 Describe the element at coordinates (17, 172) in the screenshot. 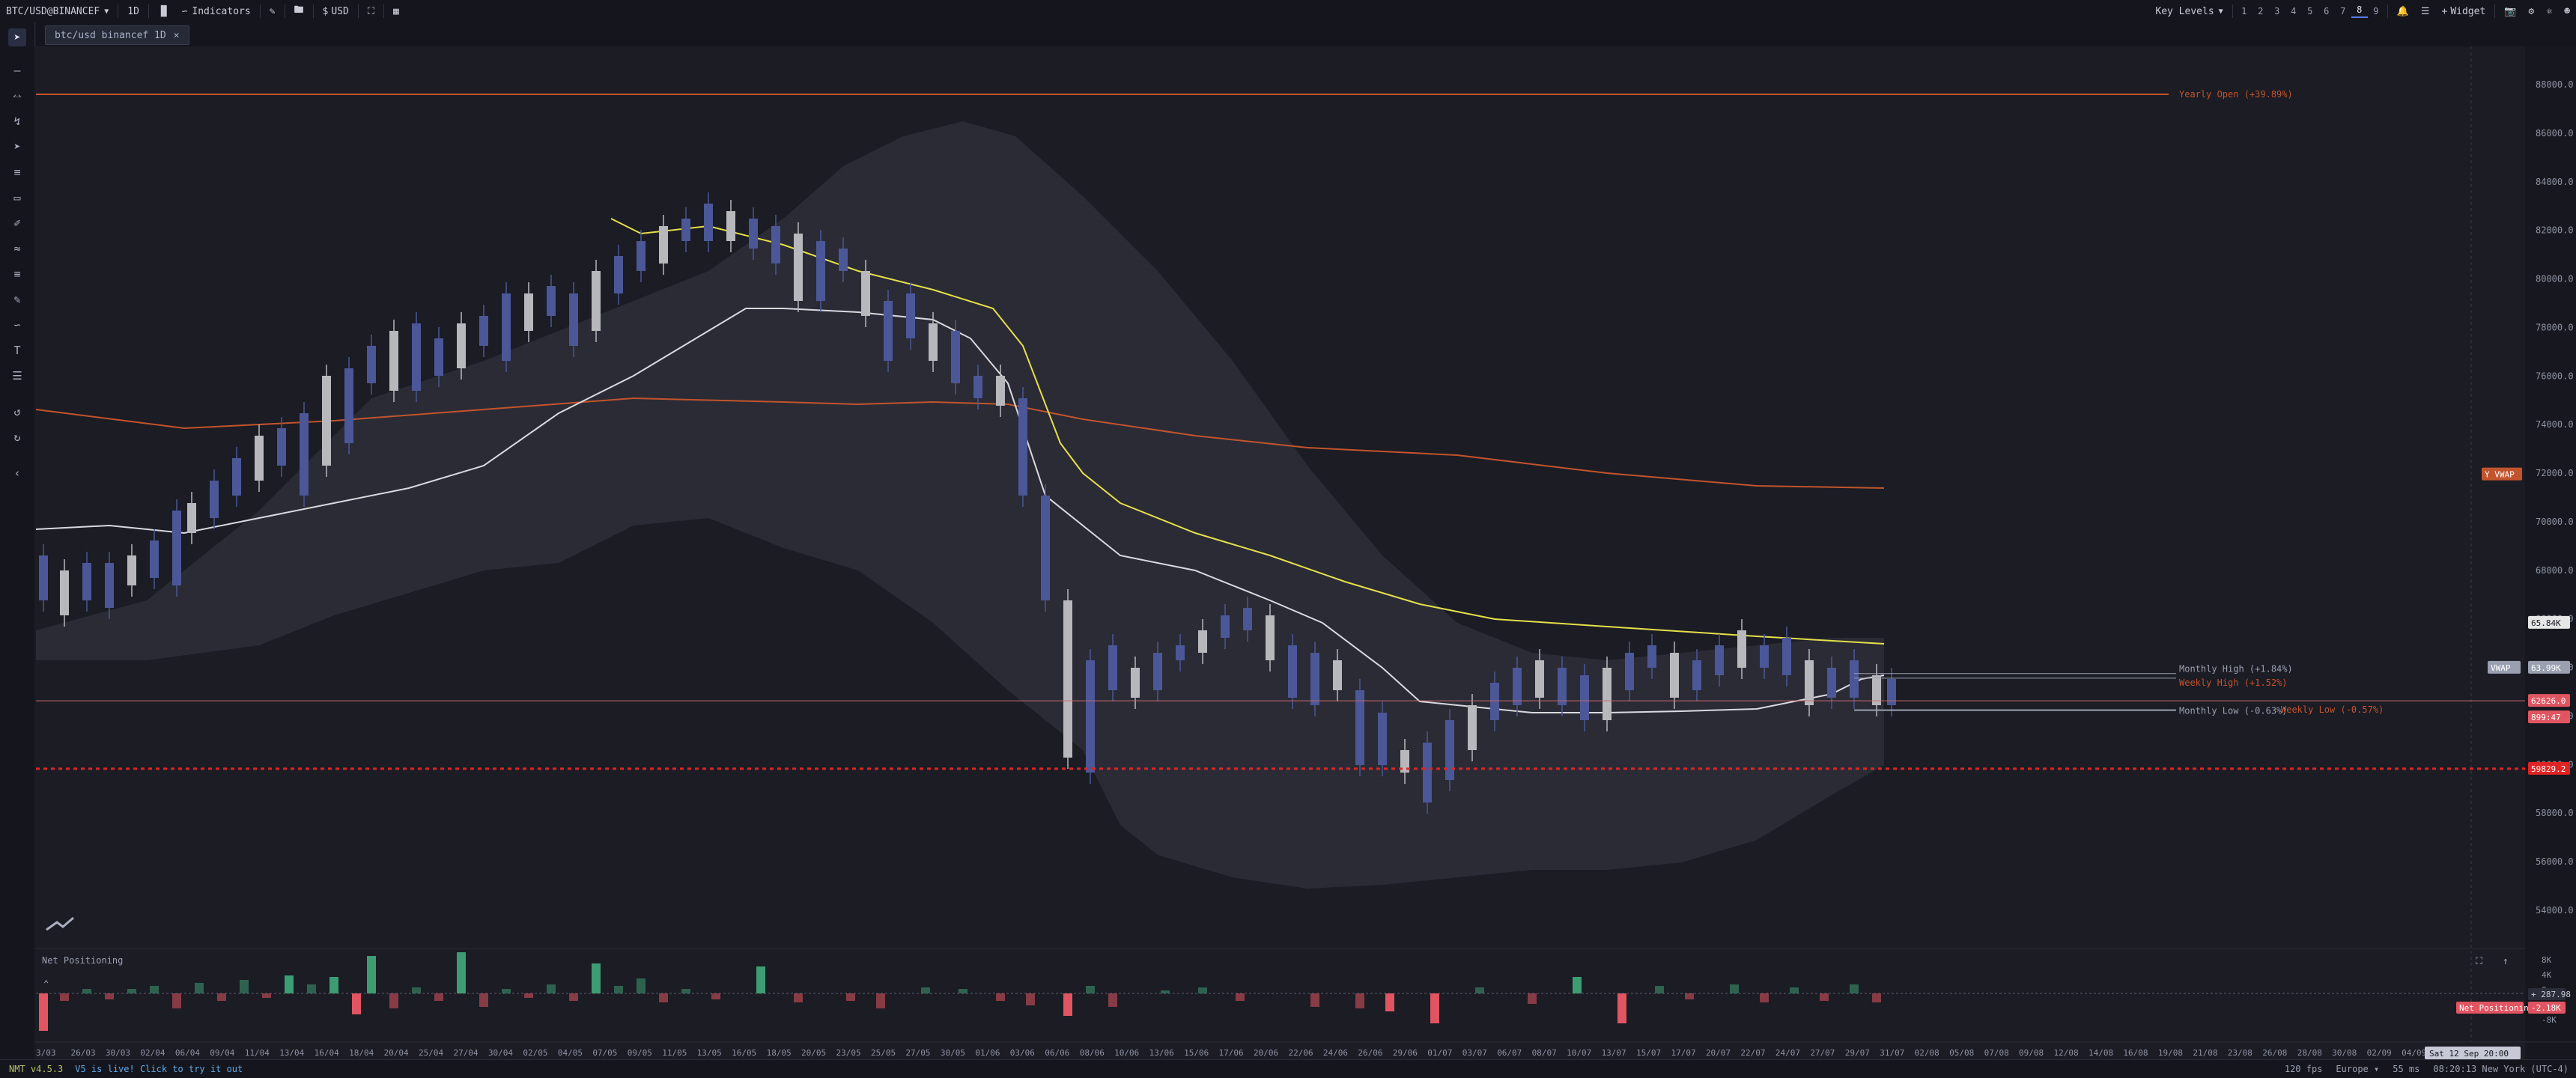

I see `parallel-lines-icon: ≡` at that location.